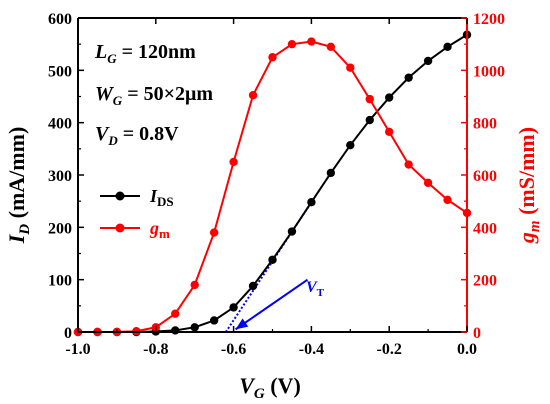  Describe the element at coordinates (60, 19) in the screenshot. I see `y-left-tick-label: 600` at that location.